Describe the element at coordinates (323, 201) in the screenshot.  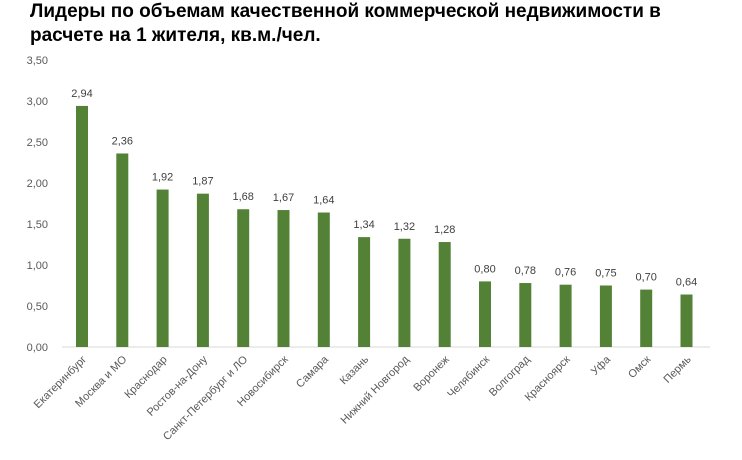
I see `data-label: 1,64` at that location.